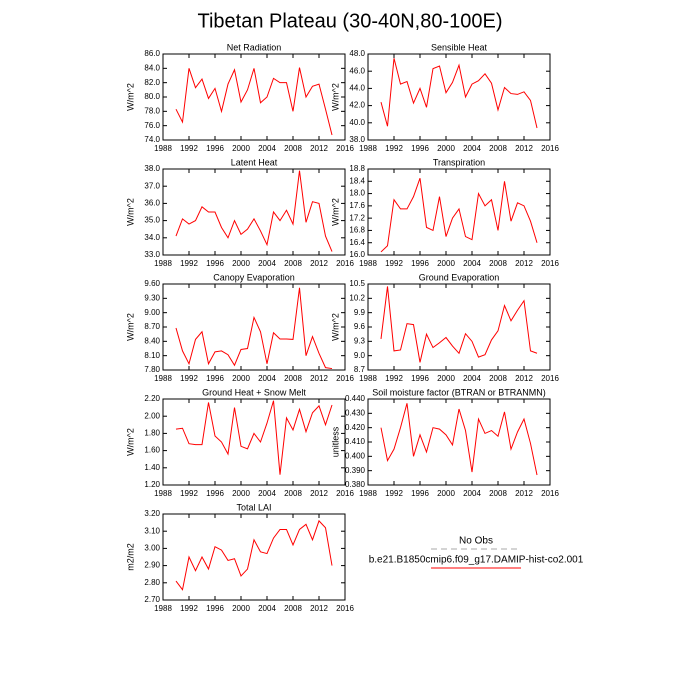 The width and height of the screenshot is (700, 700). What do you see at coordinates (152, 548) in the screenshot?
I see `y-tick-label: 3.00` at bounding box center [152, 548].